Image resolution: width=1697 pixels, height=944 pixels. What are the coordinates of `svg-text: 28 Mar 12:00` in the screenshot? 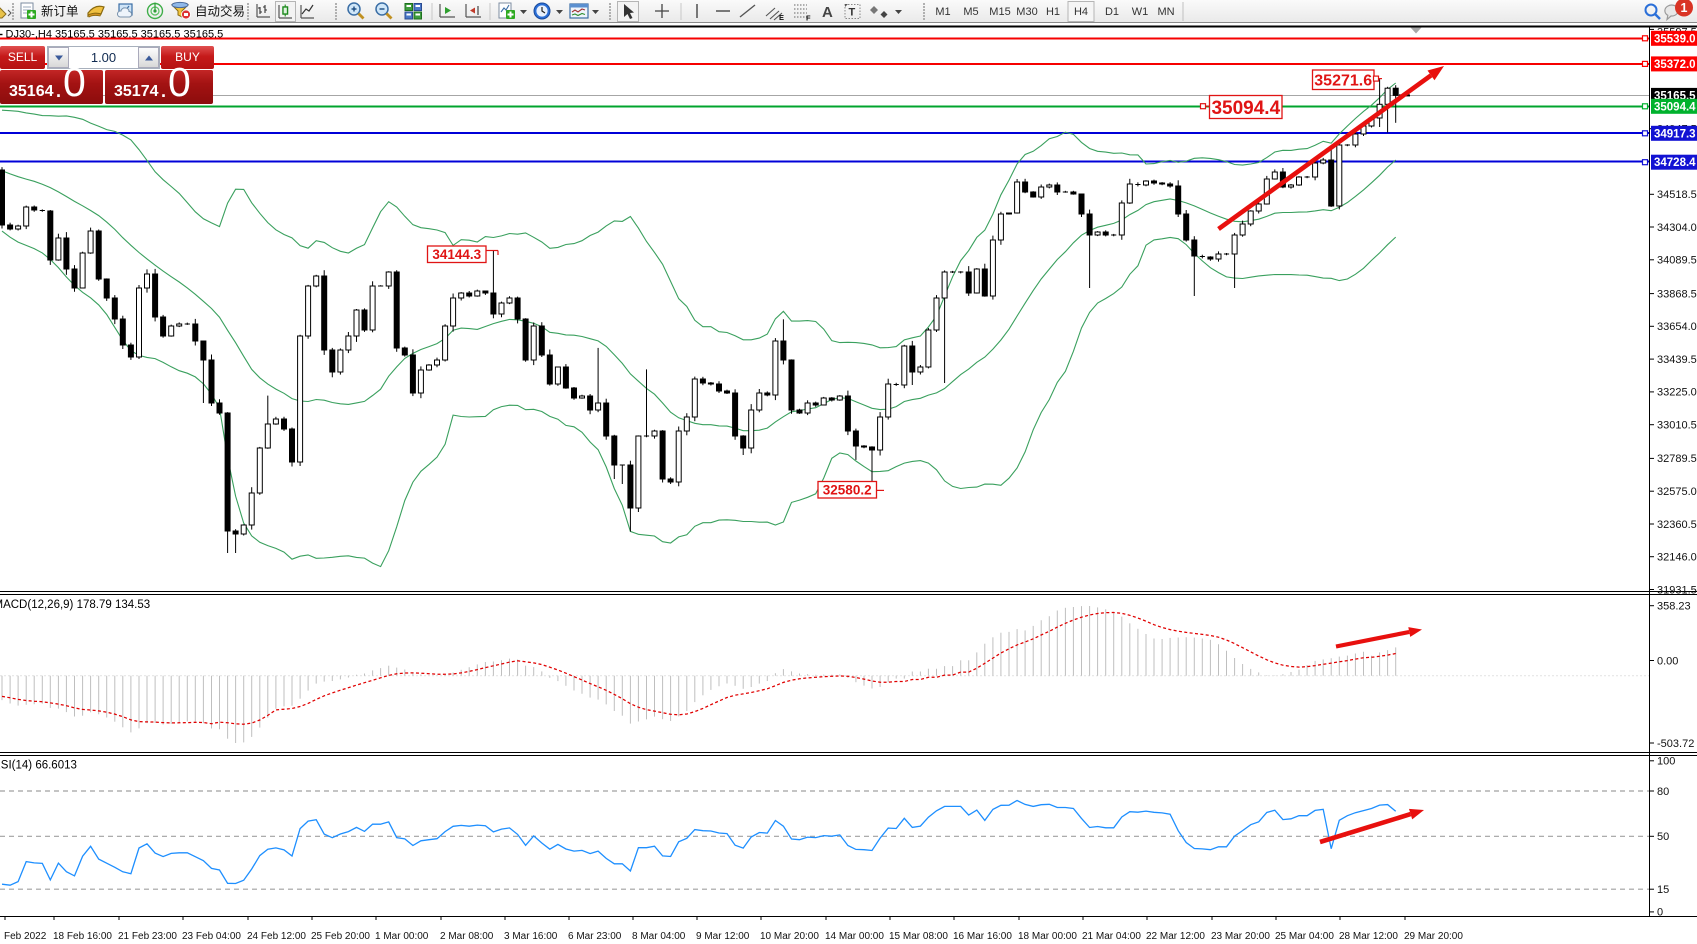 It's located at (1368, 936).